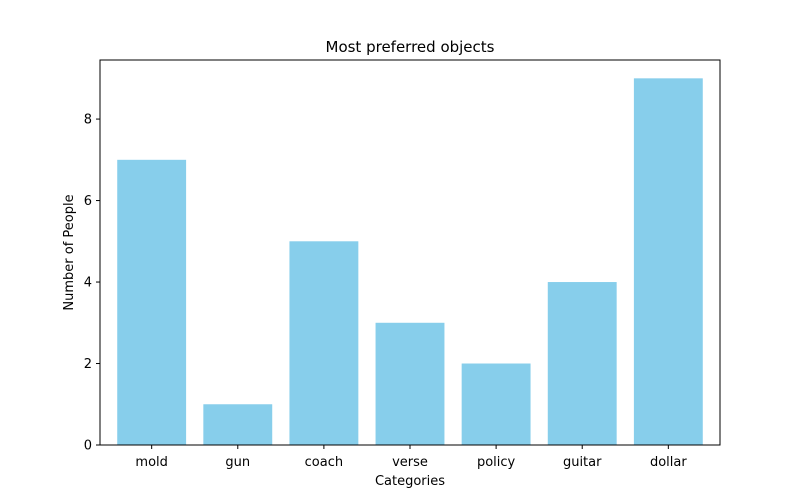 This screenshot has width=800, height=500. What do you see at coordinates (88, 283) in the screenshot?
I see `y-tick-label: 4` at bounding box center [88, 283].